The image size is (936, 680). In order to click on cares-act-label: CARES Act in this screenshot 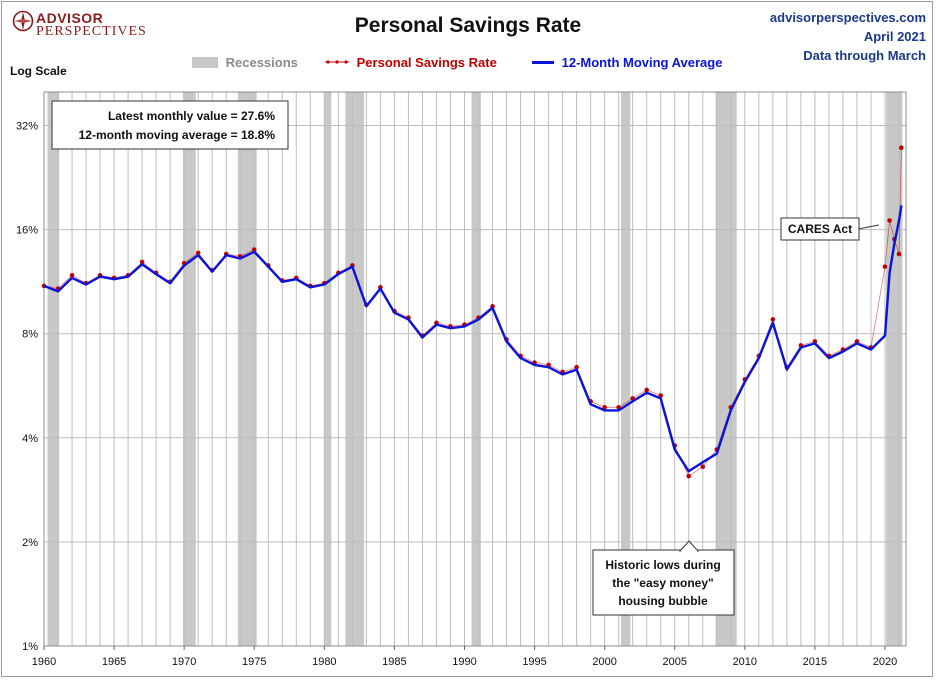, I will do `click(820, 229)`.